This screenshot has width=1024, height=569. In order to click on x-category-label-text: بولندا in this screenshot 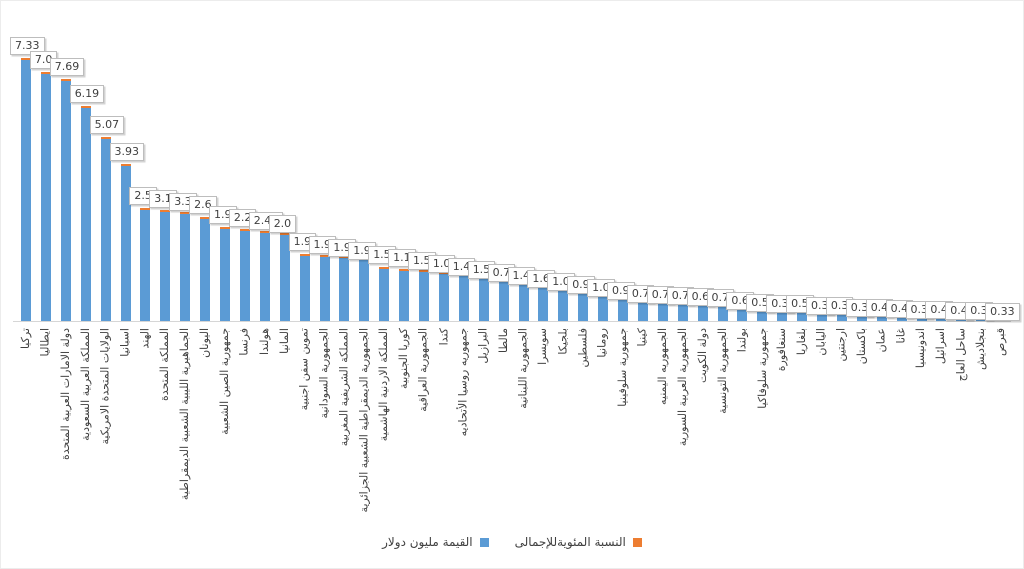, I will do `click(742, 340)`.